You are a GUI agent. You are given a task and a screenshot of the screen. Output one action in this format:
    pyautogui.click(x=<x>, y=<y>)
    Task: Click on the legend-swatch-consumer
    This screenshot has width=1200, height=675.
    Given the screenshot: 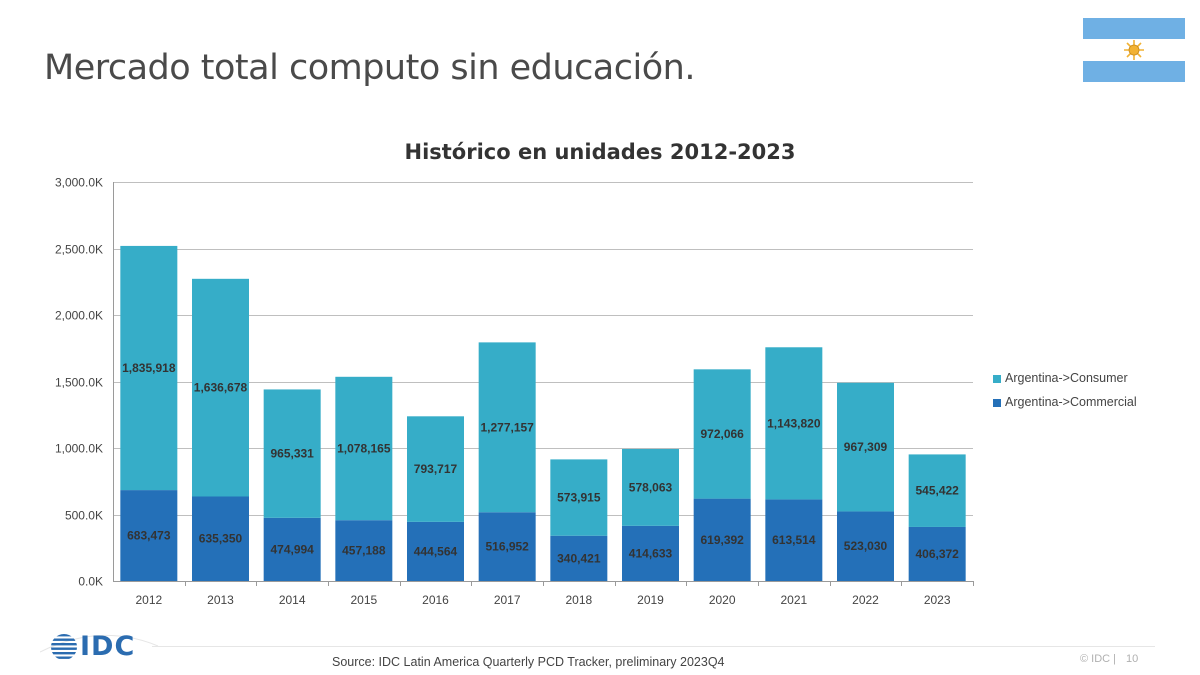 What is the action you would take?
    pyautogui.click(x=997, y=379)
    